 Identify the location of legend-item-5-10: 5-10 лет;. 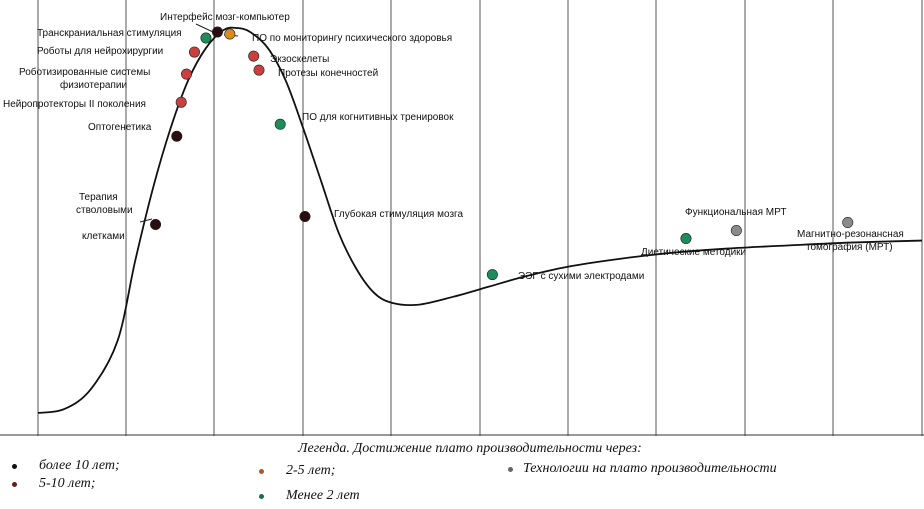
(53, 484).